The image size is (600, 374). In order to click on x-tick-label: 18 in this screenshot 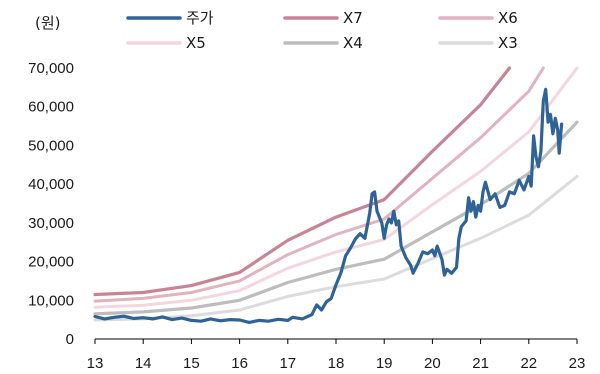, I will do `click(336, 363)`.